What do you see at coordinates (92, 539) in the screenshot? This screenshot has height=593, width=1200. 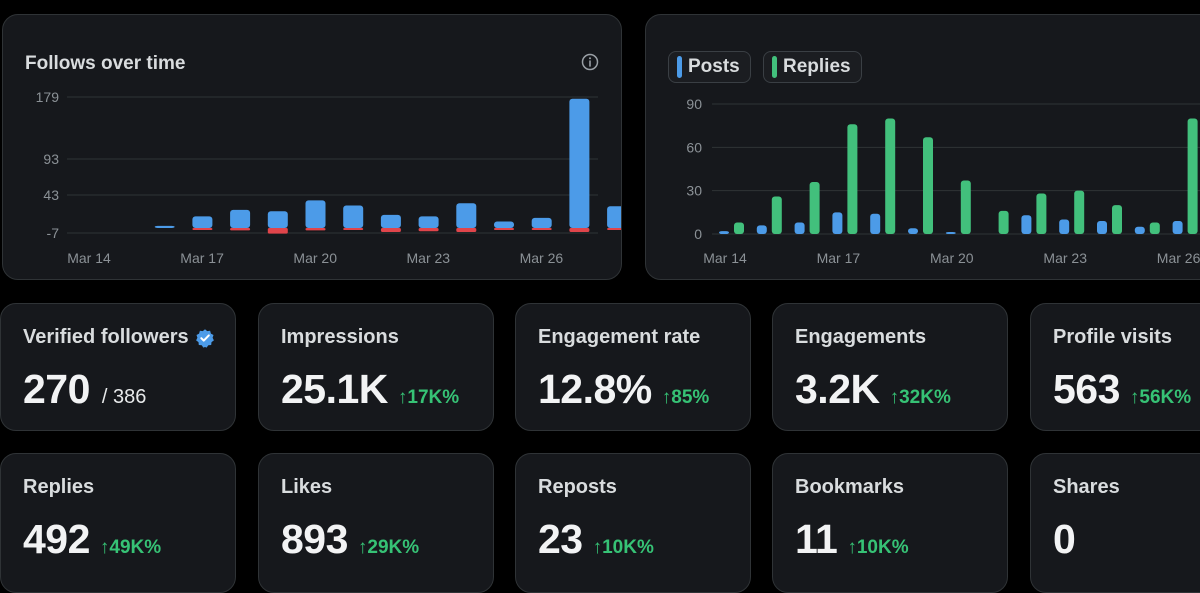 I see `stat-row: 492 ↑49K%` at bounding box center [92, 539].